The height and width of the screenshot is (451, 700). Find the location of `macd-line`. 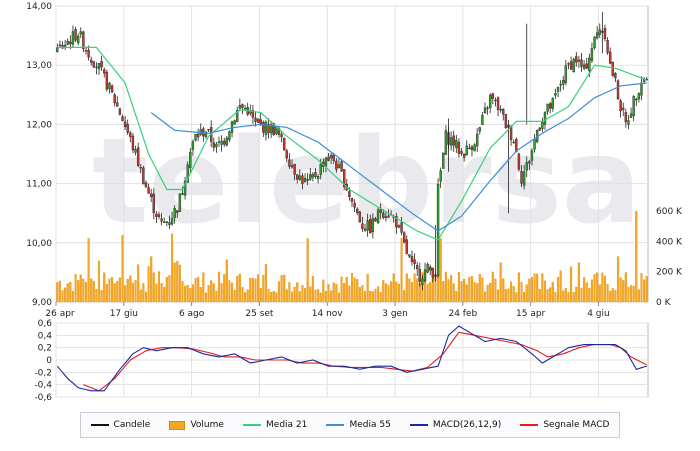

macd-line is located at coordinates (351, 358).